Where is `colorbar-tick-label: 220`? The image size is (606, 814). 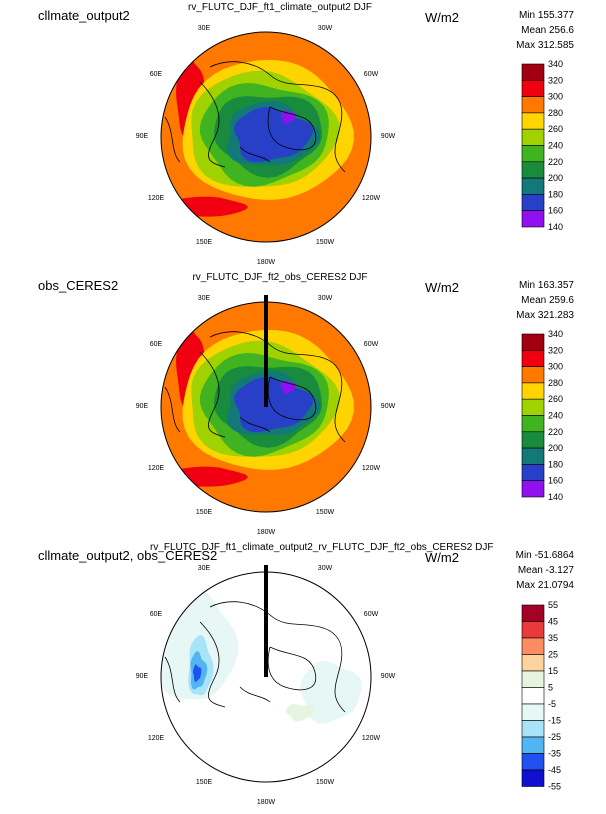
colorbar-tick-label: 220 is located at coordinates (555, 162).